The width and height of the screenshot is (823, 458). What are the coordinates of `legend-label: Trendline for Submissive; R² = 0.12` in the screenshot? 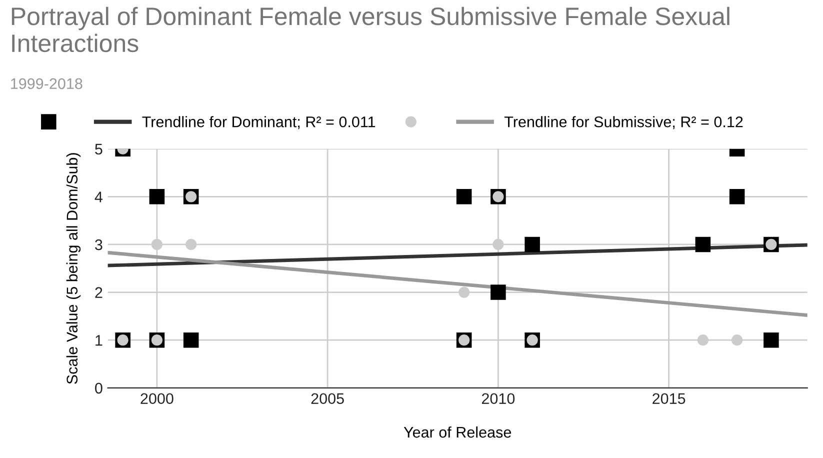 It's located at (623, 123).